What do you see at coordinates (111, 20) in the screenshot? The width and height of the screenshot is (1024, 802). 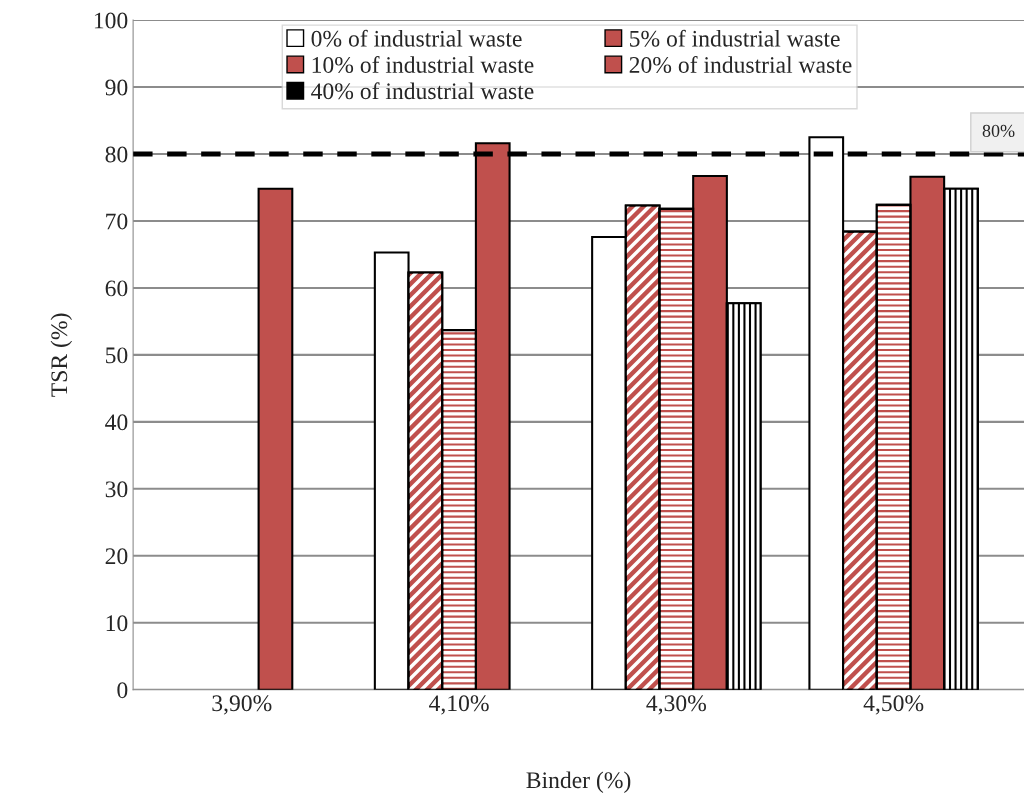 I see `y-tick-label: 100` at bounding box center [111, 20].